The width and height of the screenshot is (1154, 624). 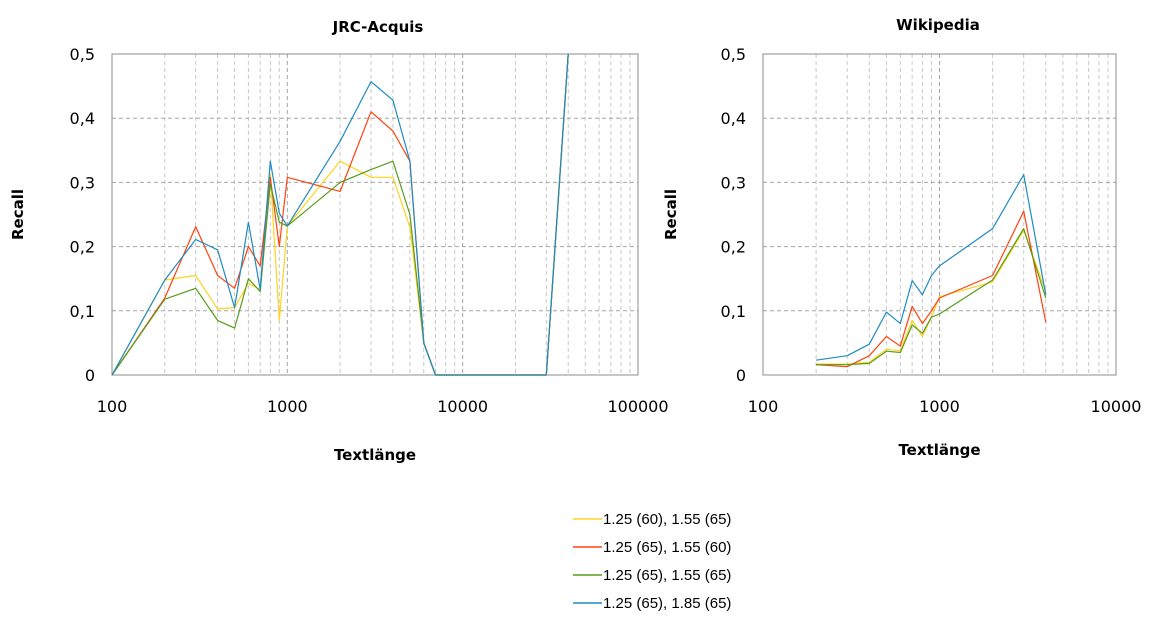 I want to click on legend-label: 1.25 (60), 1.55 (65), so click(x=667, y=519).